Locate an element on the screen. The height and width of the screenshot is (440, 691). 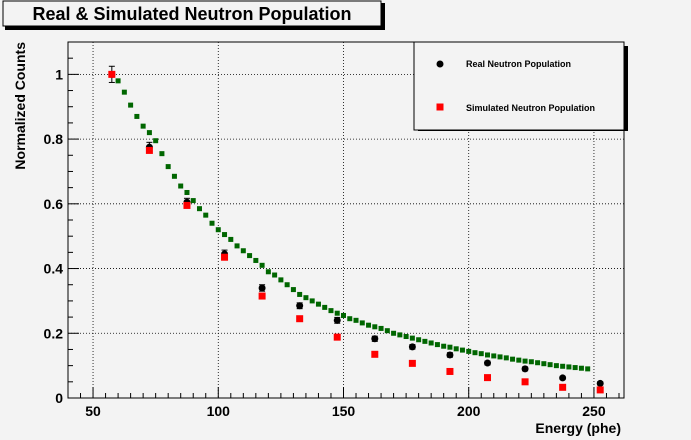
x-tick-label: 250 is located at coordinates (594, 411).